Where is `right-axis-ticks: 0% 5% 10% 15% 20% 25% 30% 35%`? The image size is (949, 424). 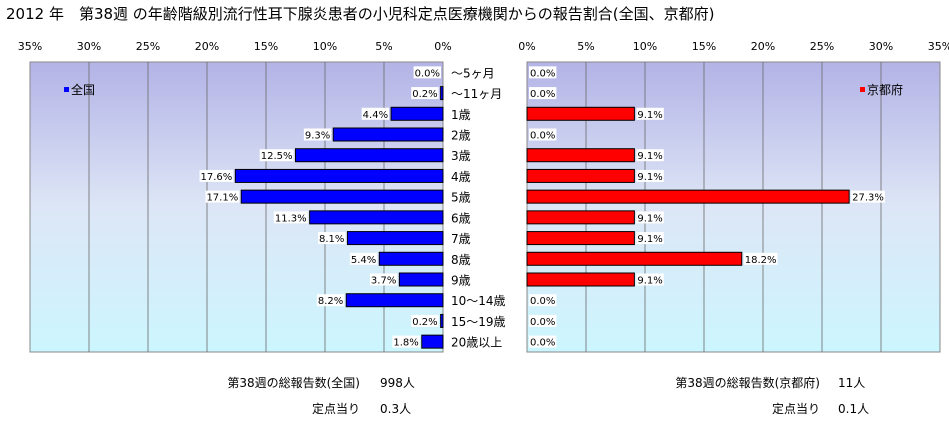 right-axis-ticks: 0% 5% 10% 15% 20% 25% 30% 35% is located at coordinates (733, 46).